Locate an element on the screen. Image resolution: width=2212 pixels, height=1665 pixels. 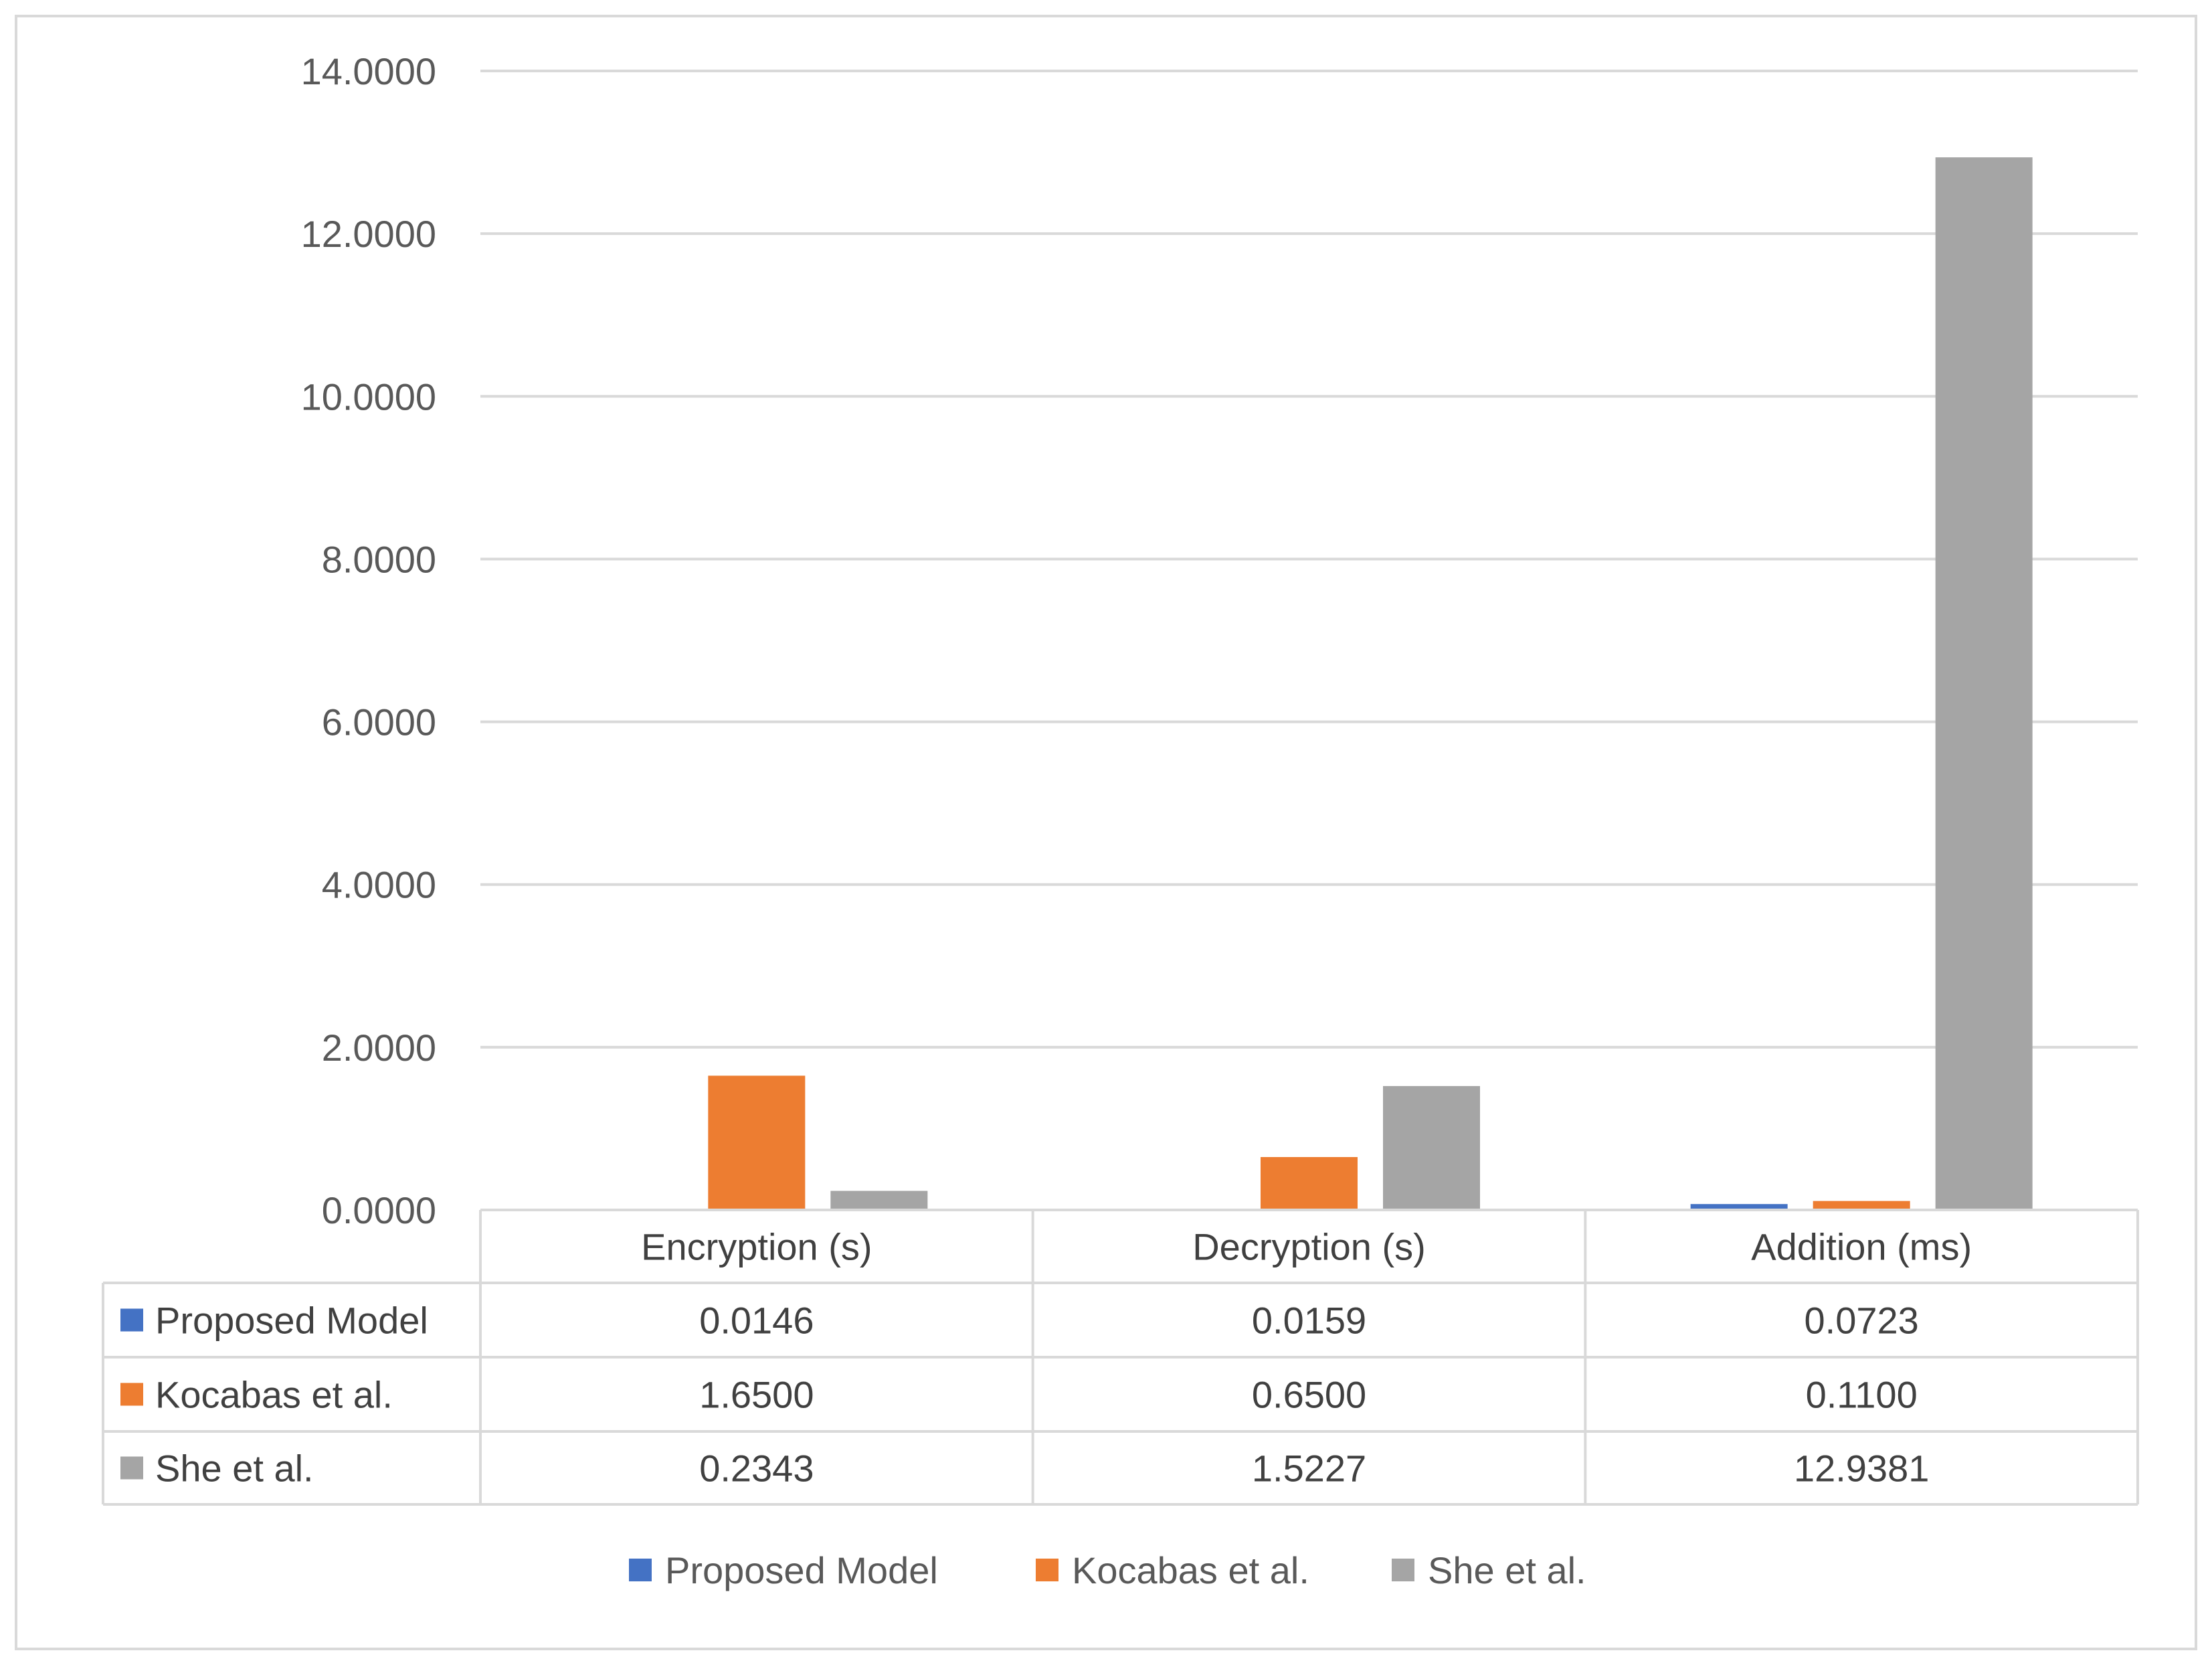
y-tick-label: 10.0000 is located at coordinates (368, 396).